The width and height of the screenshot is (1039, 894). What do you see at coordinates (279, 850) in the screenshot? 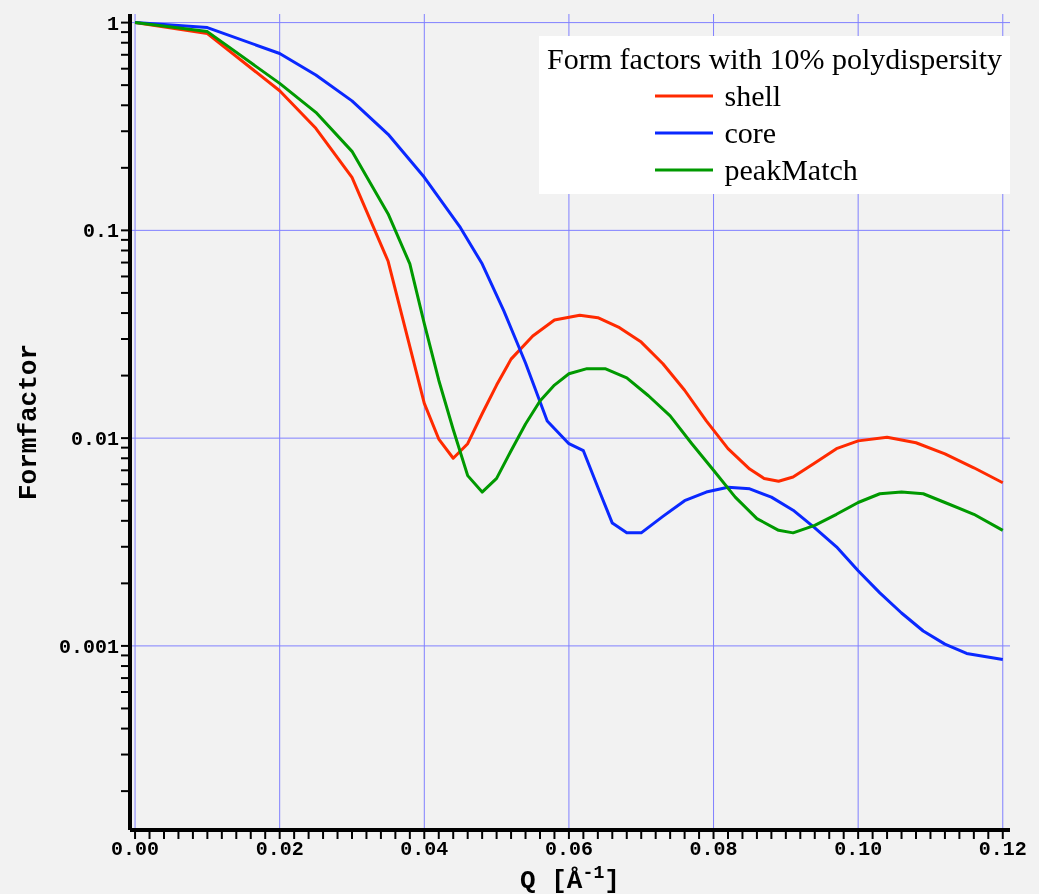
I see `x-tick-label: 0.02` at bounding box center [279, 850].